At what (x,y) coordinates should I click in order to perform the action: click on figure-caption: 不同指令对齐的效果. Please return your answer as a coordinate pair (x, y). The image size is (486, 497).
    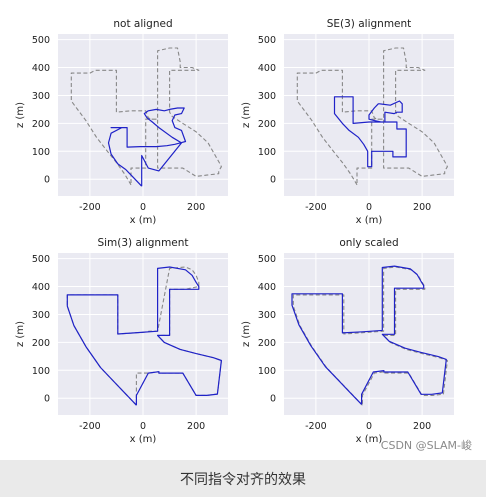
    Looking at the image, I should click on (243, 479).